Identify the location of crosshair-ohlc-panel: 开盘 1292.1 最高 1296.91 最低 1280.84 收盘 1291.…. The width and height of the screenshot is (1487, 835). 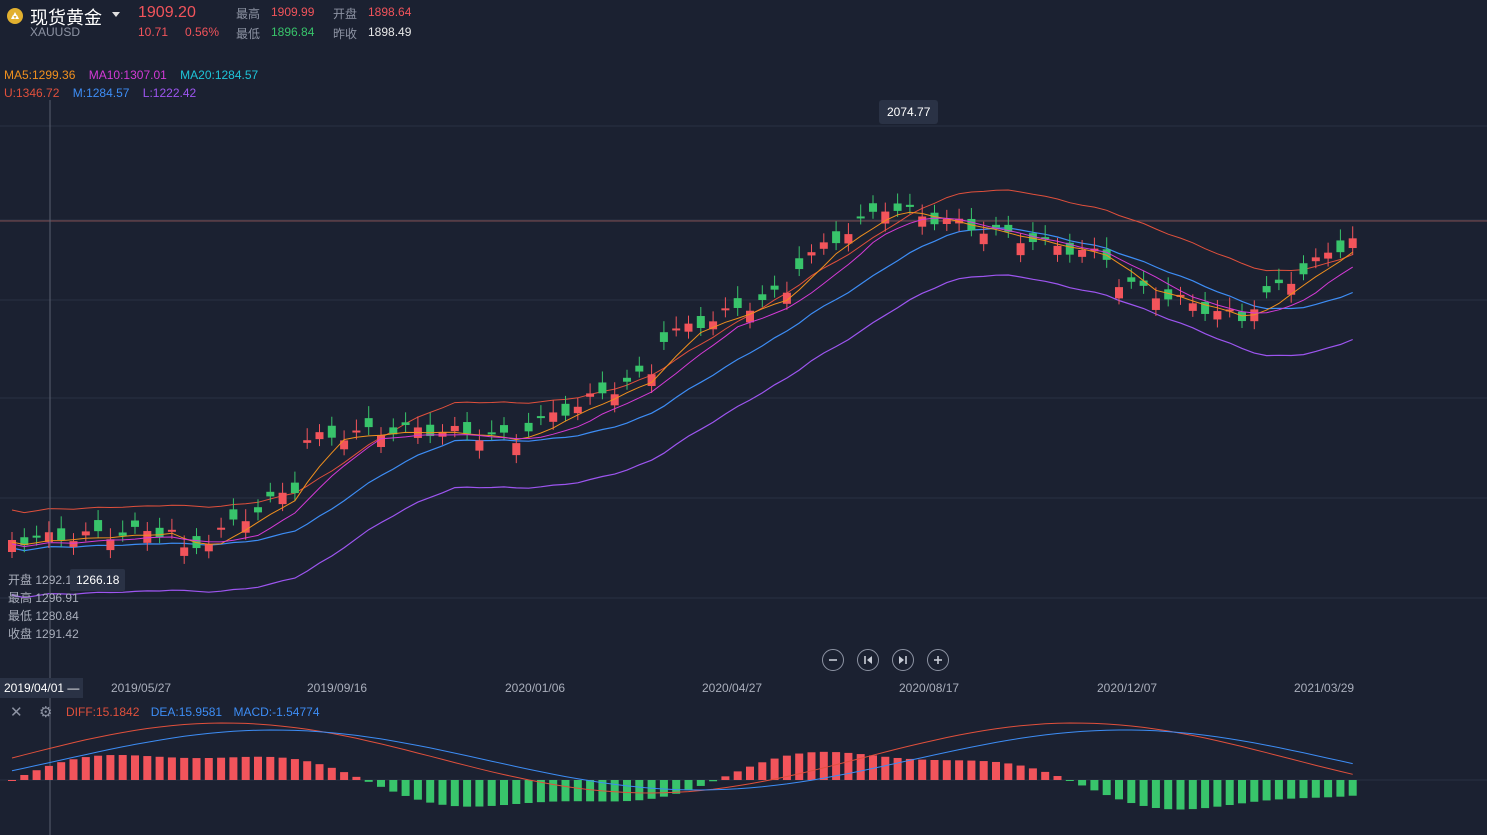
(43, 607).